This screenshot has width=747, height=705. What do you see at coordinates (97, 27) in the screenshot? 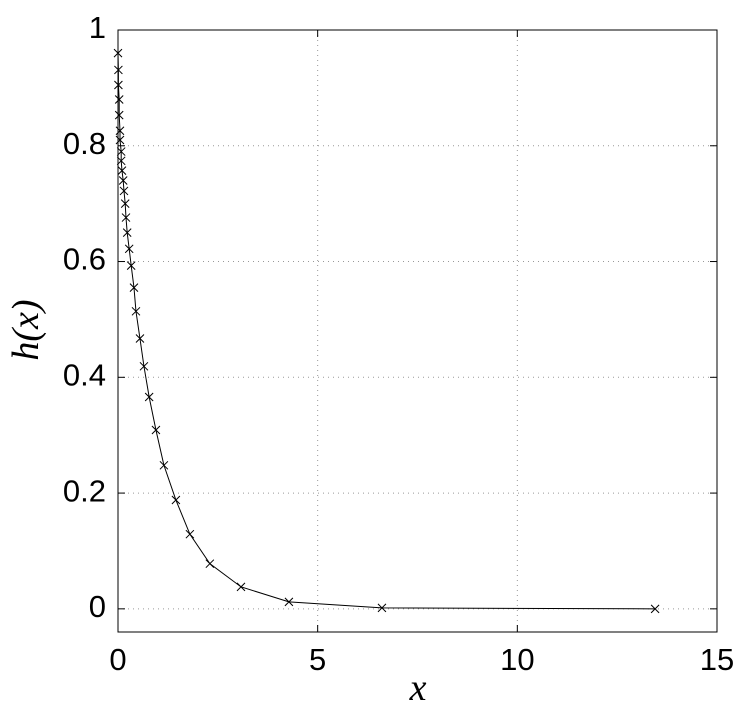
I see `y-tick-label: 1` at bounding box center [97, 27].